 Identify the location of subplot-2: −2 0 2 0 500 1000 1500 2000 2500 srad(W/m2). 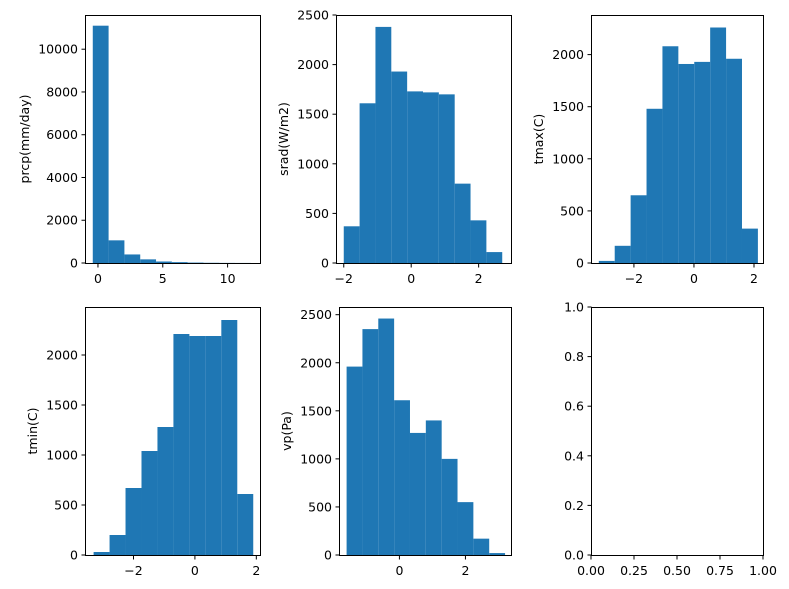
(394, 147).